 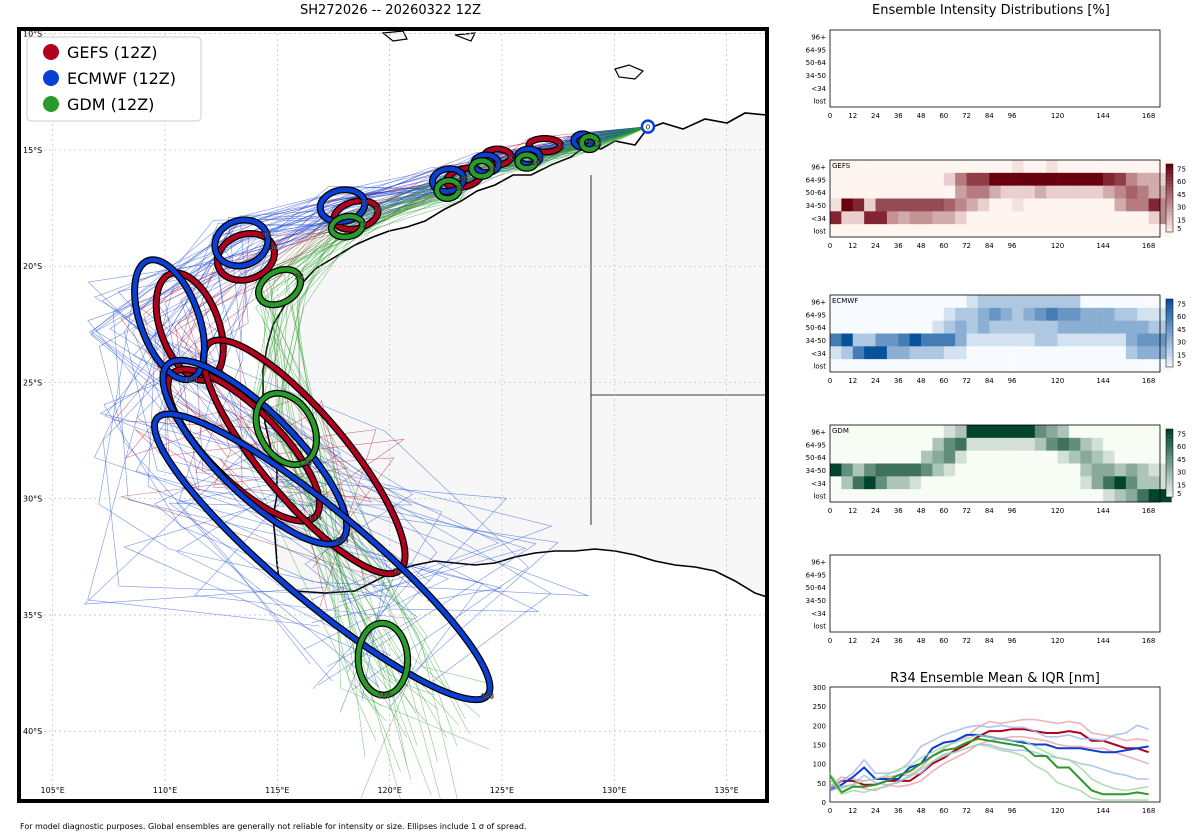 What do you see at coordinates (560, 146) in the screenshot?
I see `forecast-hour-label: 24` at bounding box center [560, 146].